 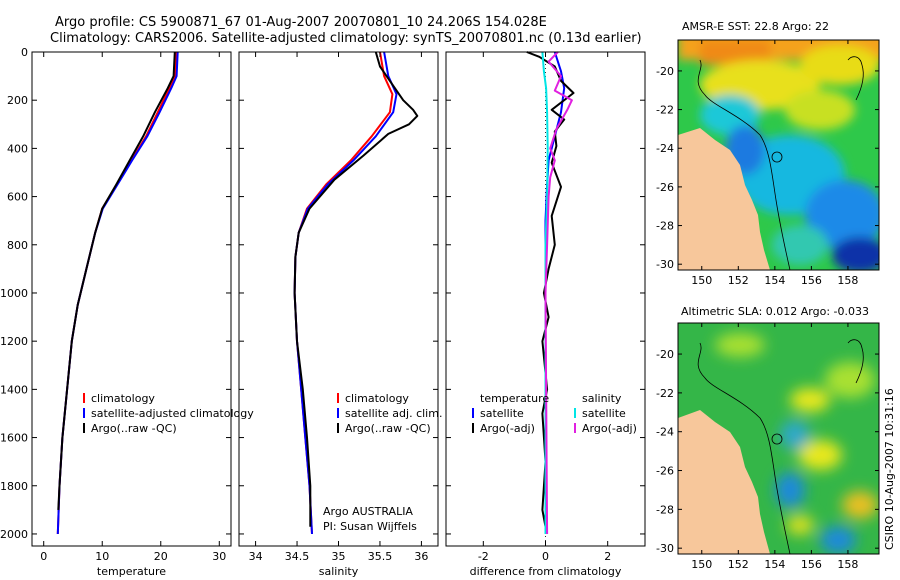 What do you see at coordinates (775, 311) in the screenshot?
I see `sla-map-title: Altimetric SLA: 0.012 Argo: -0.033` at bounding box center [775, 311].